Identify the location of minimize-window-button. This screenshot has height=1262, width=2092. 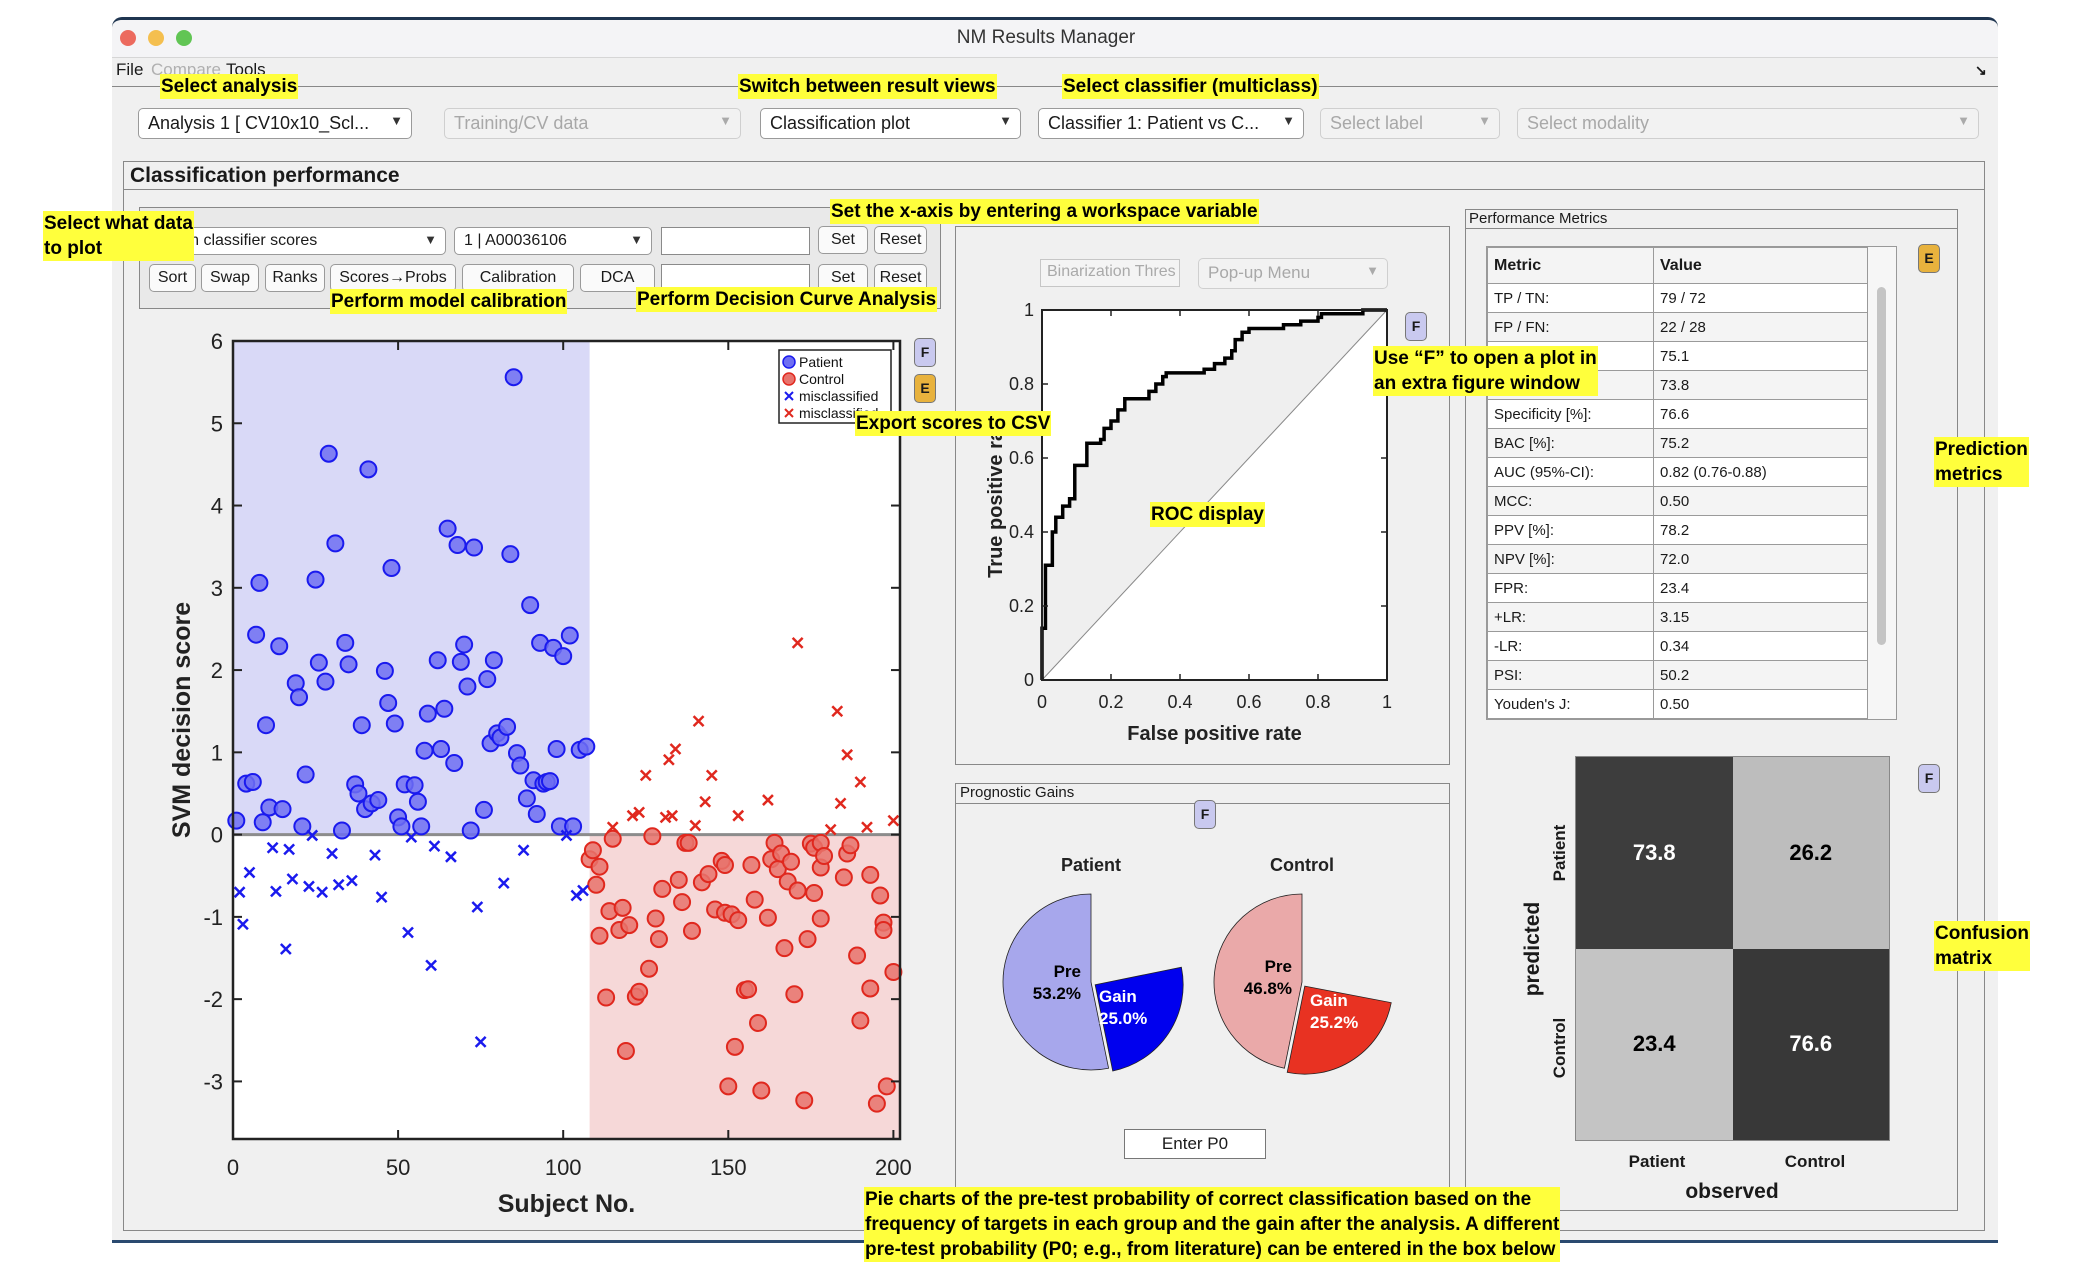
(156, 38).